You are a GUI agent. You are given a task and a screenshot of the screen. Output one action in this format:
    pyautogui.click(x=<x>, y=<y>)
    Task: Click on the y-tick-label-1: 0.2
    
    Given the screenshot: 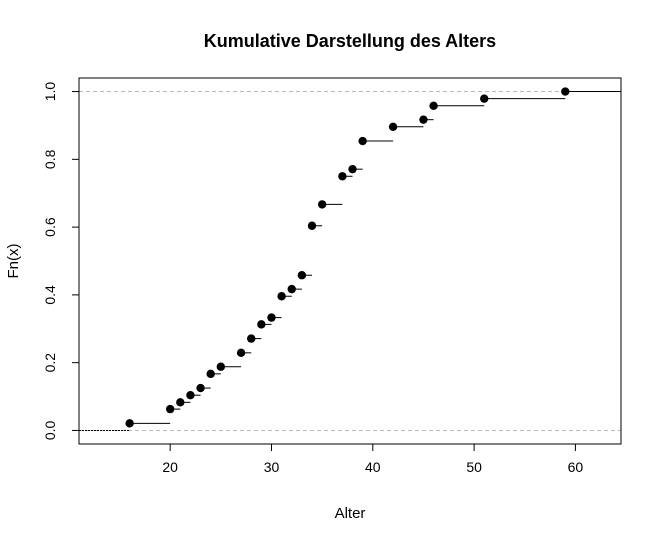 What is the action you would take?
    pyautogui.click(x=50, y=363)
    